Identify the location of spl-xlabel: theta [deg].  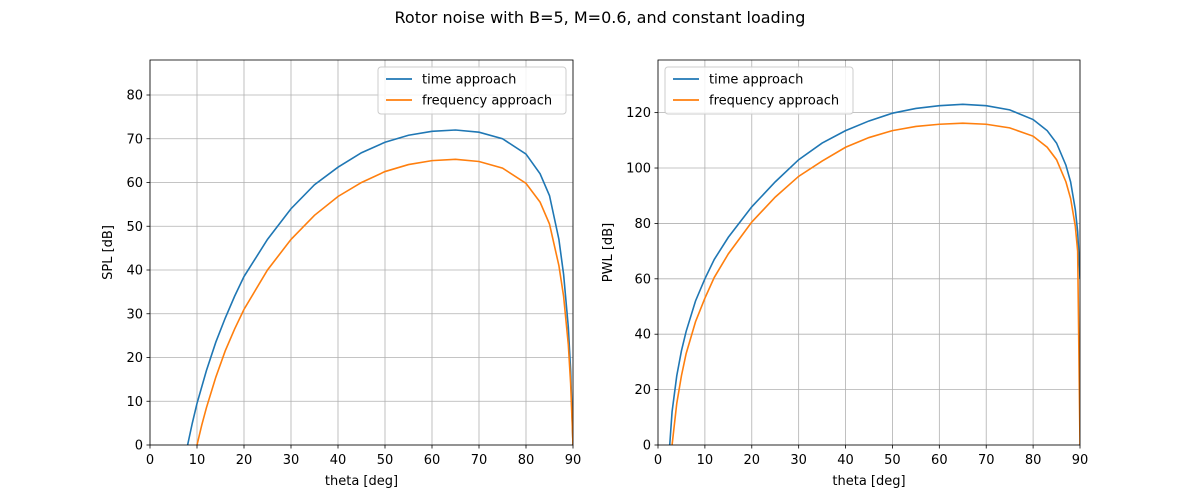
(361, 481).